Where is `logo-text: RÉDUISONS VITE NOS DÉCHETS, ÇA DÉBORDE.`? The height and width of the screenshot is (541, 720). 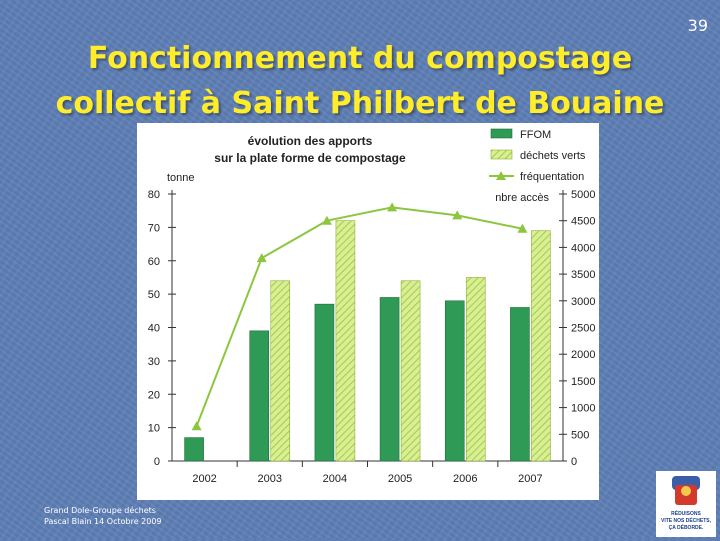 logo-text: RÉDUISONS VITE NOS DÉCHETS, ÇA DÉBORDE. is located at coordinates (686, 520).